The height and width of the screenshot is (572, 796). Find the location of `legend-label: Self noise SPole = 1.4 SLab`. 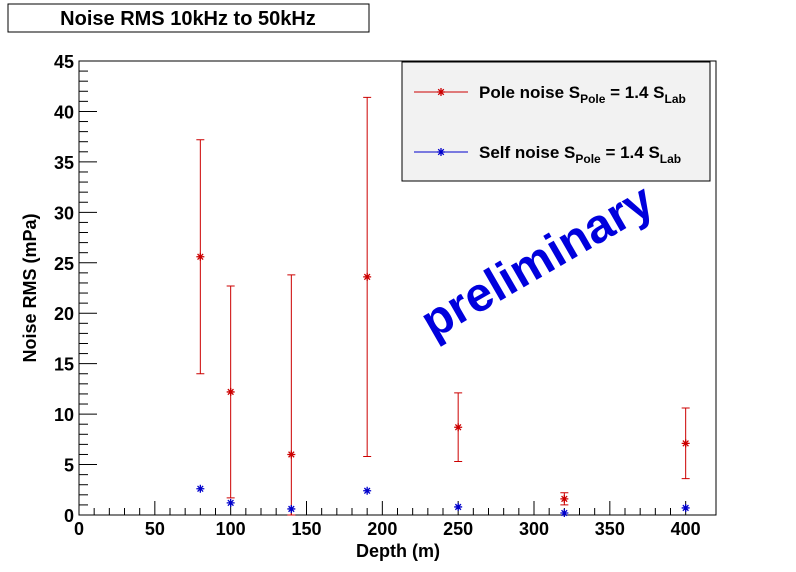

legend-label: Self noise SPole = 1.4 SLab is located at coordinates (580, 154).